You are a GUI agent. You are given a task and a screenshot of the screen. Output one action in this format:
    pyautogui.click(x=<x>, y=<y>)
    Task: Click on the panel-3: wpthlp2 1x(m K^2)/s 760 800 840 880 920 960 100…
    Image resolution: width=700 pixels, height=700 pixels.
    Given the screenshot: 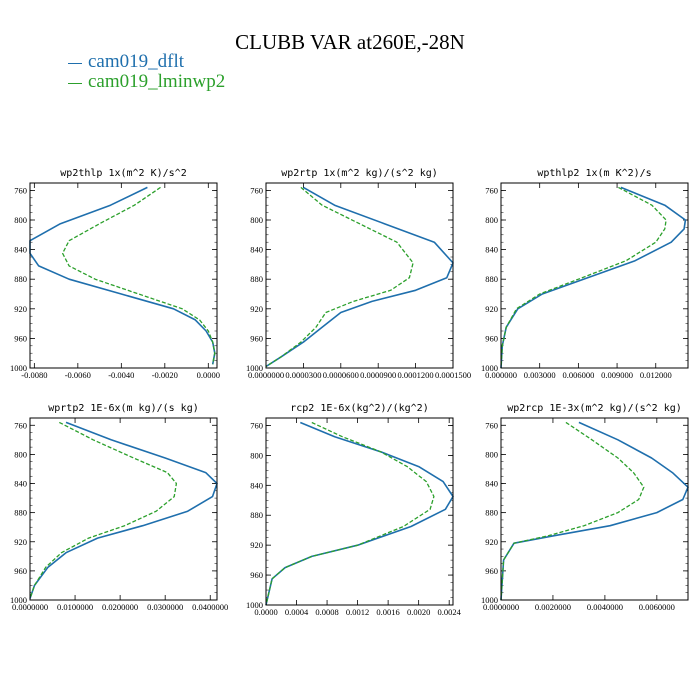 What is the action you would take?
    pyautogui.click(x=585, y=274)
    